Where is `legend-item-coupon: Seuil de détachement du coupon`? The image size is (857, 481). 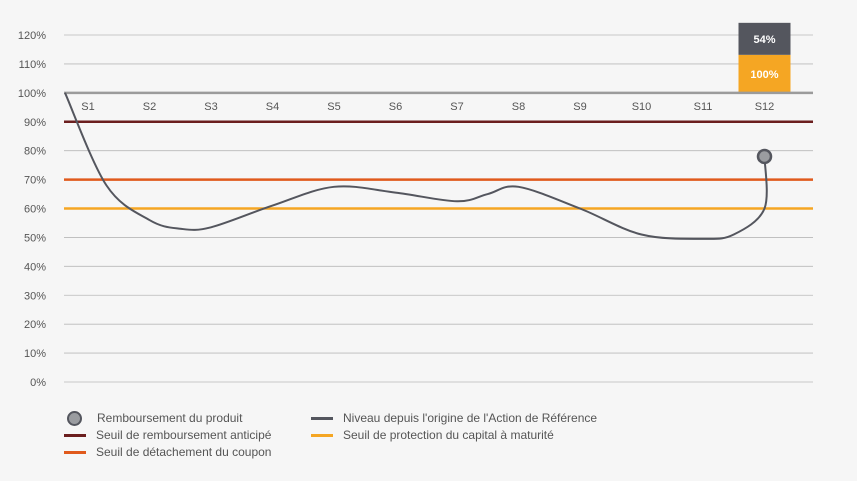
legend-item-coupon: Seuil de détachement du coupon is located at coordinates (167, 452).